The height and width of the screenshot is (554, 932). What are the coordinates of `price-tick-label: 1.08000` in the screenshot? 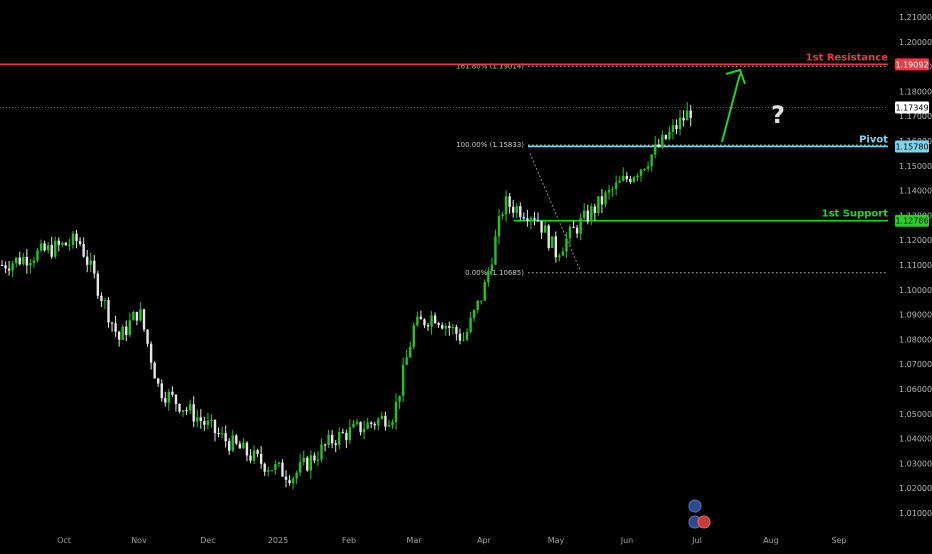 It's located at (915, 339).